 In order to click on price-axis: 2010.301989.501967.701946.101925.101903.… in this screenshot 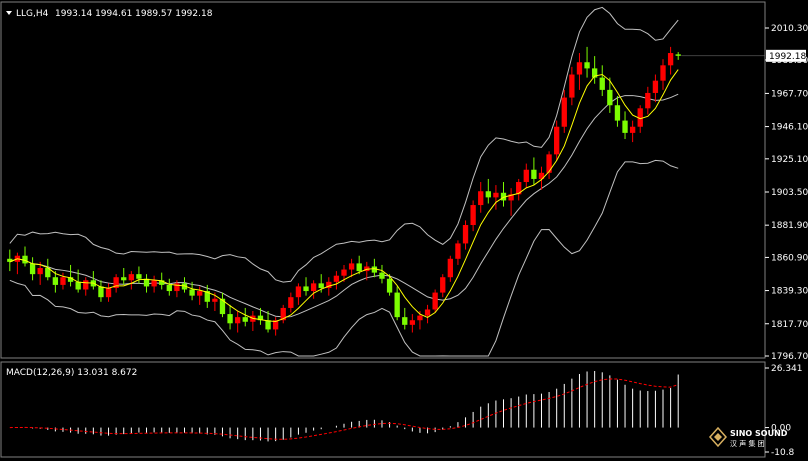, I will do `click(786, 193)`.